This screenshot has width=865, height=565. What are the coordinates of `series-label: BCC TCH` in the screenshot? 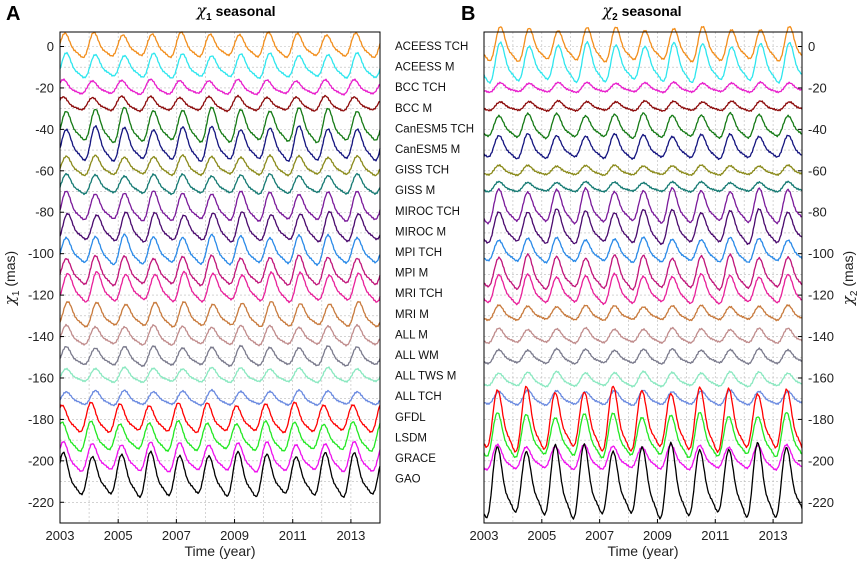 It's located at (420, 88).